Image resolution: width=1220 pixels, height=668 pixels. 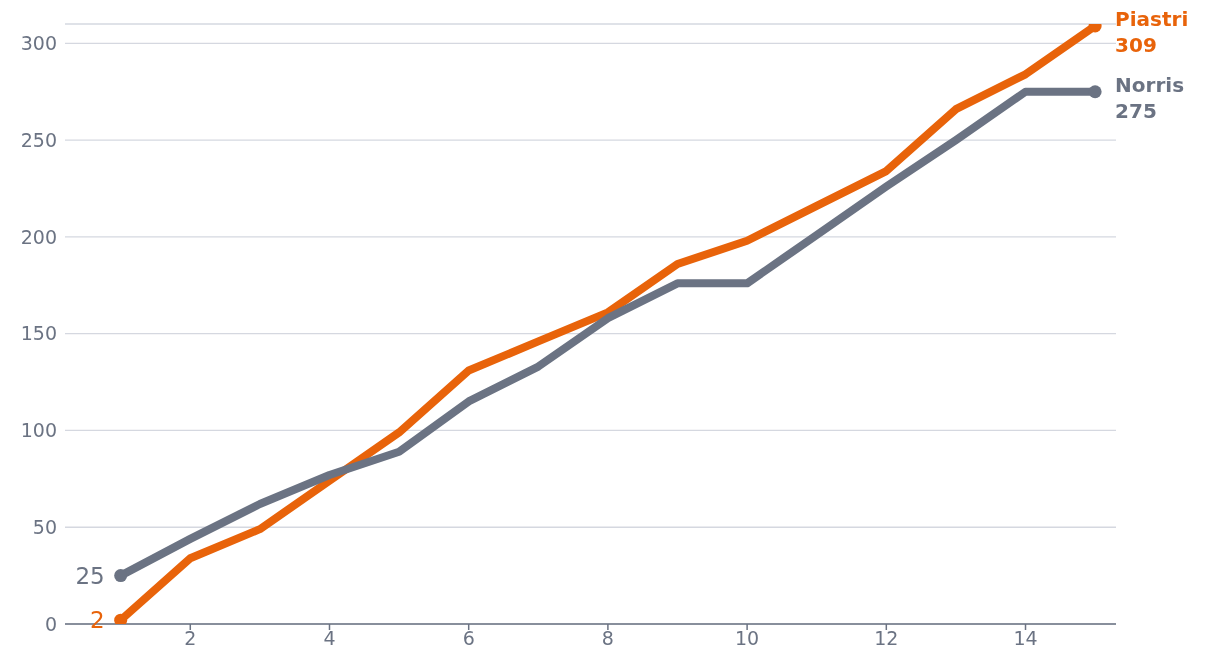 What do you see at coordinates (886, 638) in the screenshot?
I see `x-tick-label: 12` at bounding box center [886, 638].